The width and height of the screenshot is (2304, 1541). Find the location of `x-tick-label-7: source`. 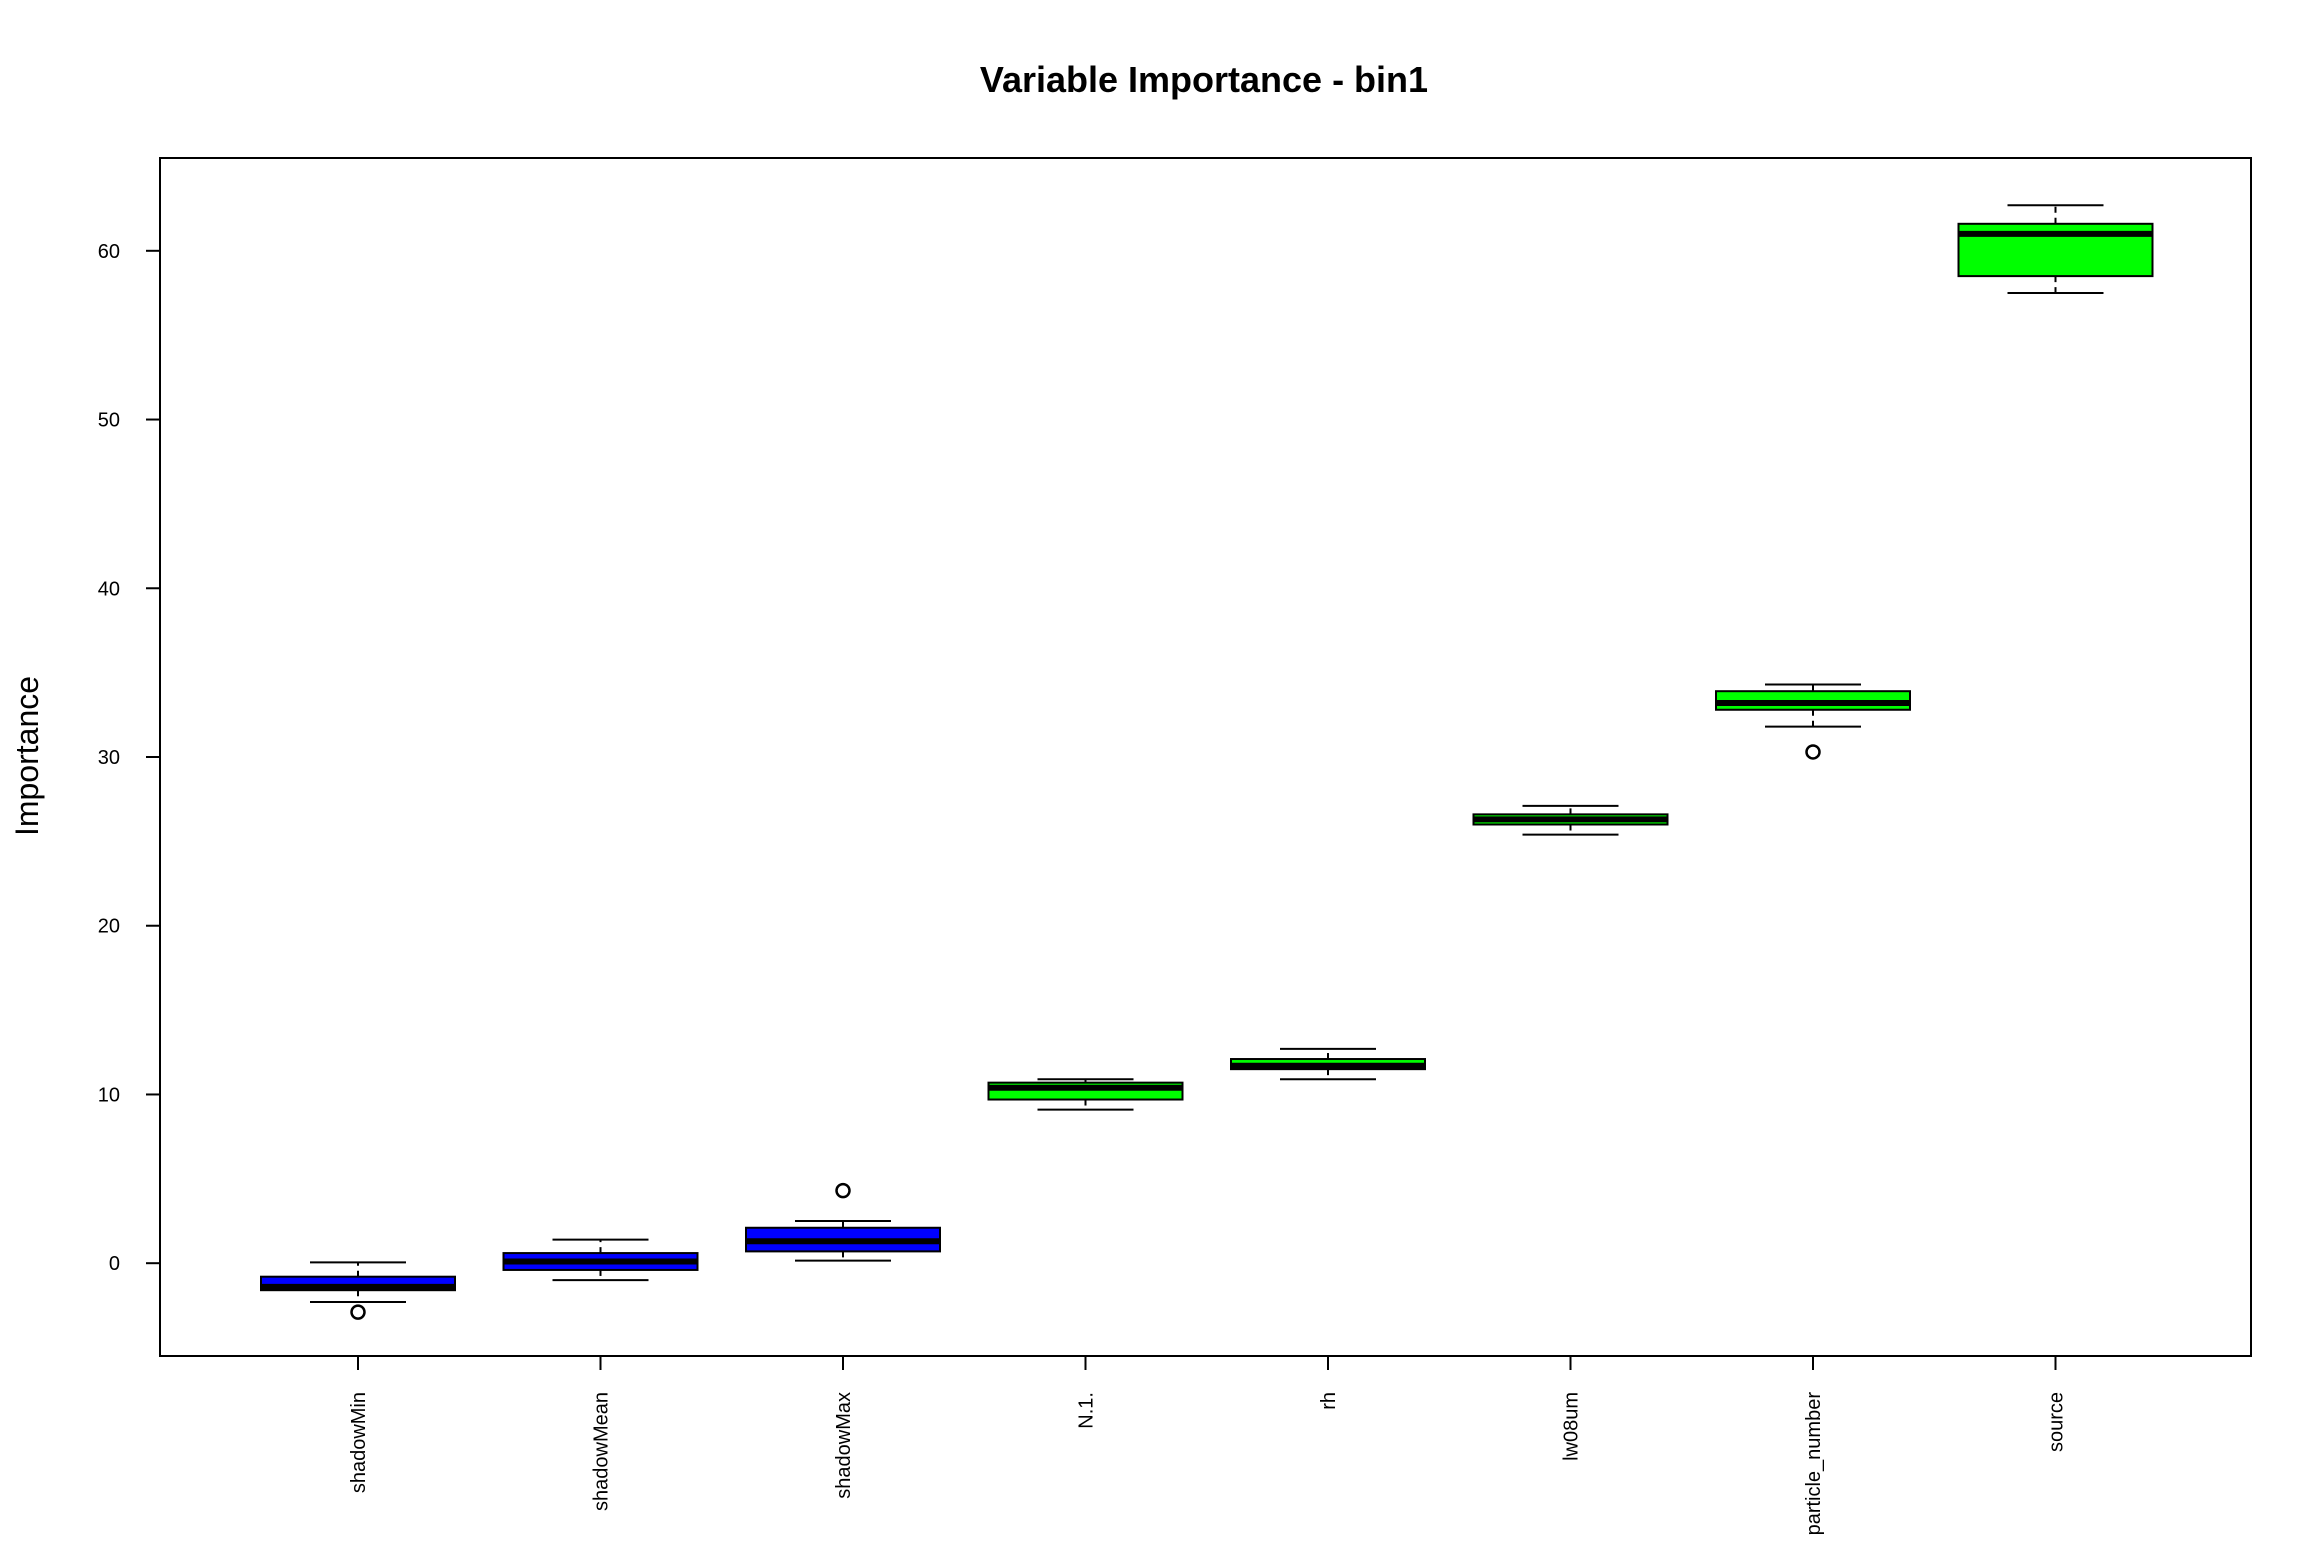

x-tick-label-7: source is located at coordinates (2057, 1422).